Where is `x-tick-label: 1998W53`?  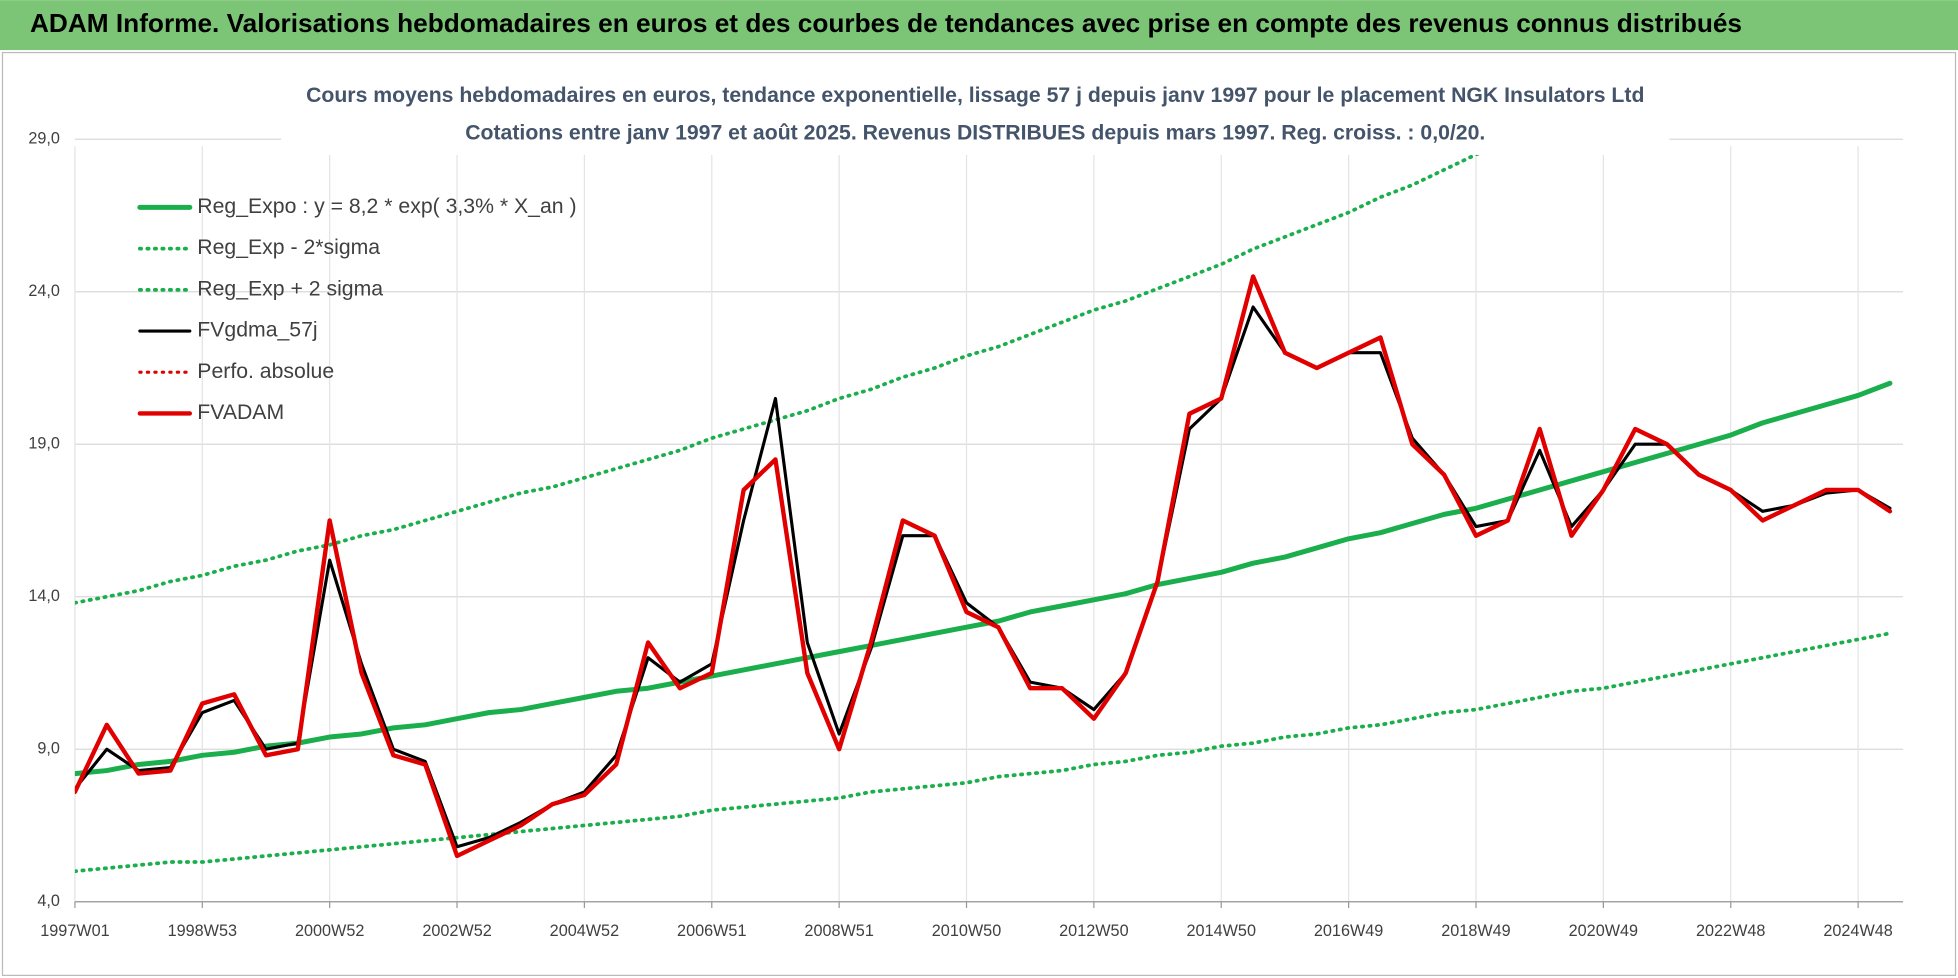 x-tick-label: 1998W53 is located at coordinates (202, 931).